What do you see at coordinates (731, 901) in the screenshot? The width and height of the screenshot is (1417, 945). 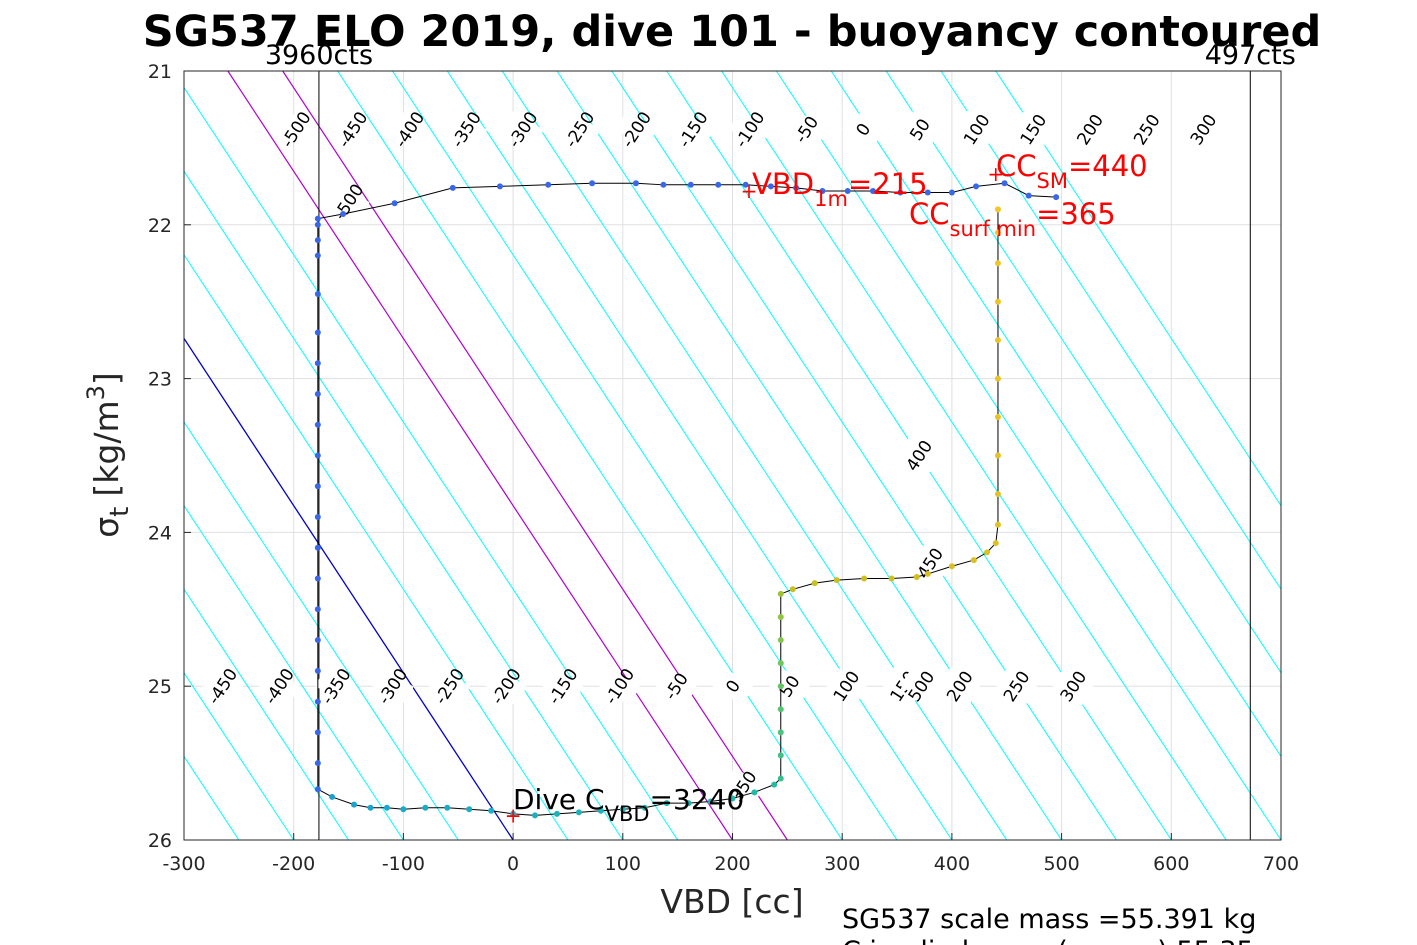 I see `x-axis-label: VBD [cc]` at bounding box center [731, 901].